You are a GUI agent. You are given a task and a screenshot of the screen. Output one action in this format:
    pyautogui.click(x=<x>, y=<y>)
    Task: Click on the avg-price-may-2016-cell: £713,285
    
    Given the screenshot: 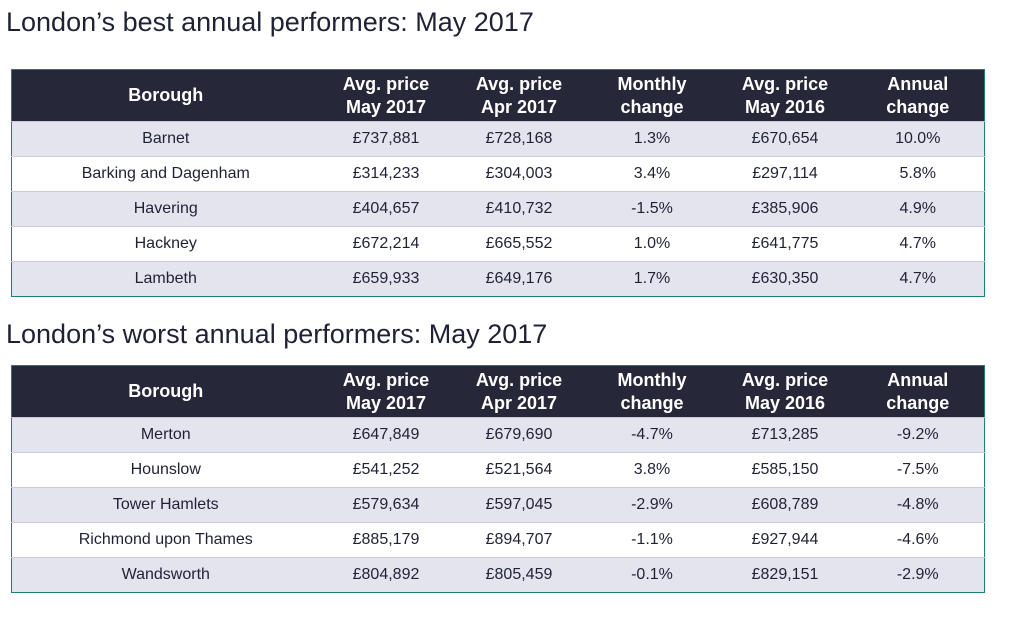 What is the action you would take?
    pyautogui.click(x=785, y=435)
    